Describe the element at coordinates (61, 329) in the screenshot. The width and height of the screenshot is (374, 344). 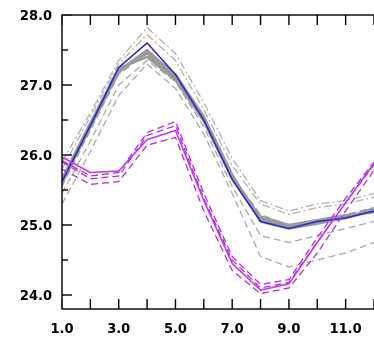
I see `x-tick-label: 1.0` at that location.